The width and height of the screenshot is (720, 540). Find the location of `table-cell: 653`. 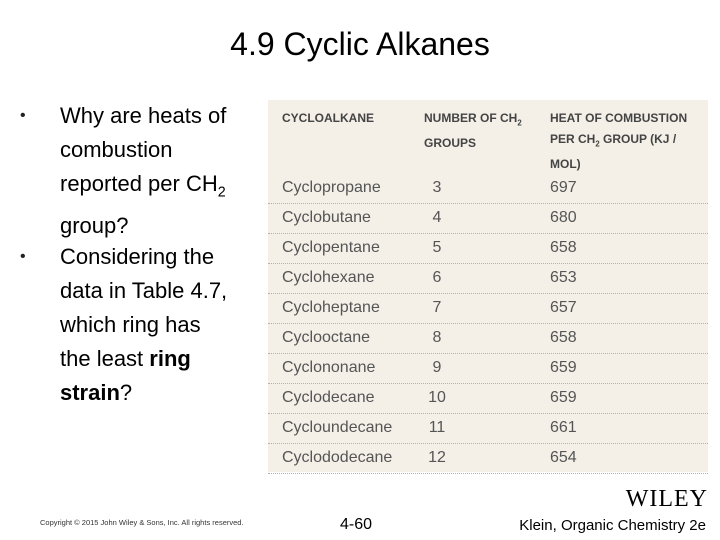

table-cell: 653 is located at coordinates (563, 277).